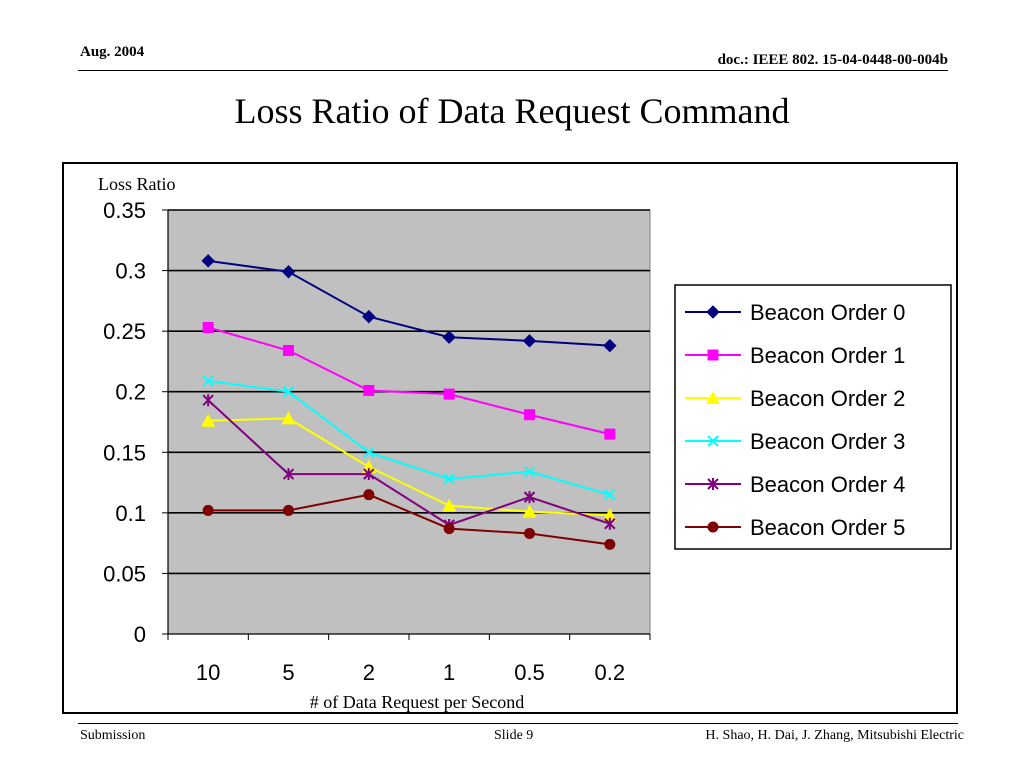 This screenshot has width=1024, height=768. Describe the element at coordinates (124, 331) in the screenshot. I see `y-tick-label: 0.25` at that location.